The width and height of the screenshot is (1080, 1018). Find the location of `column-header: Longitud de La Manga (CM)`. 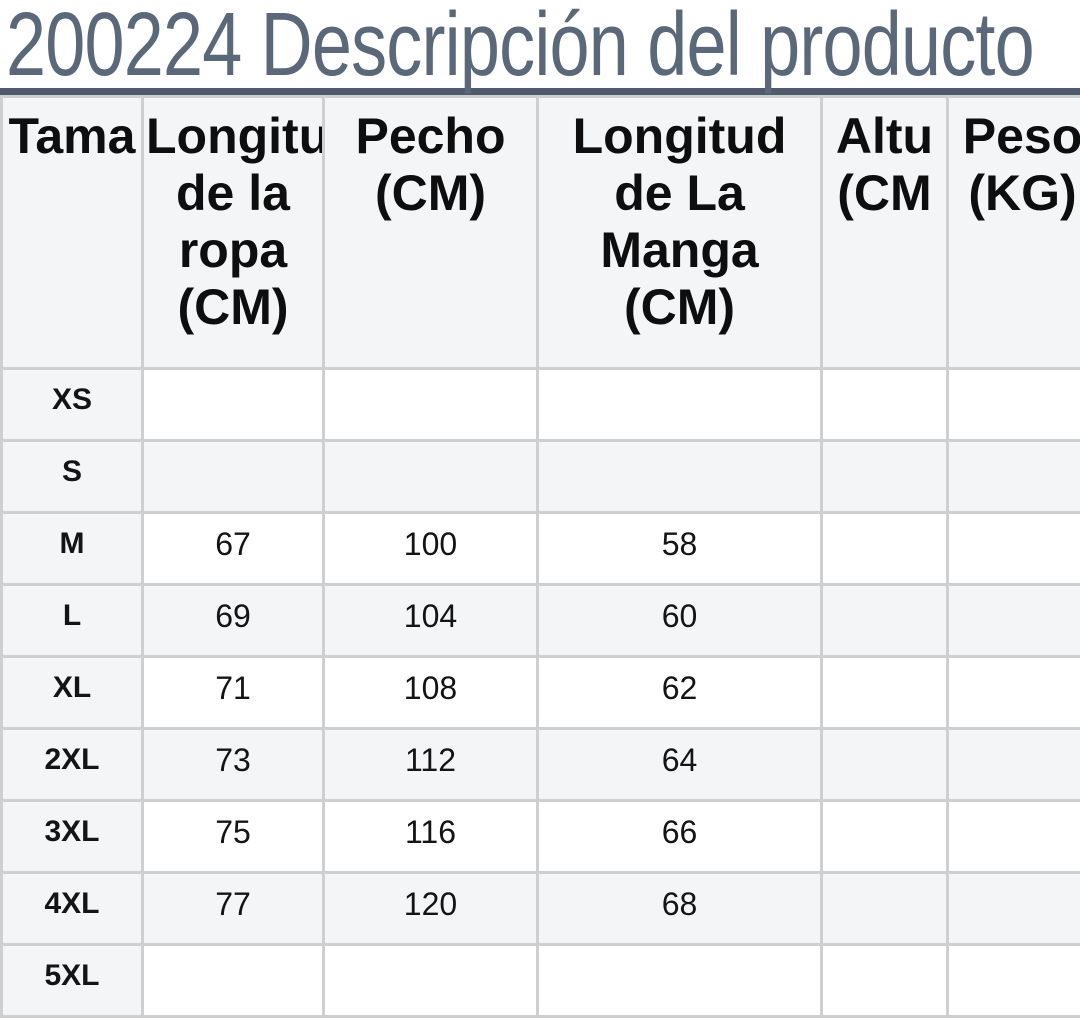

column-header: Longitud de La Manga (CM) is located at coordinates (680, 233).